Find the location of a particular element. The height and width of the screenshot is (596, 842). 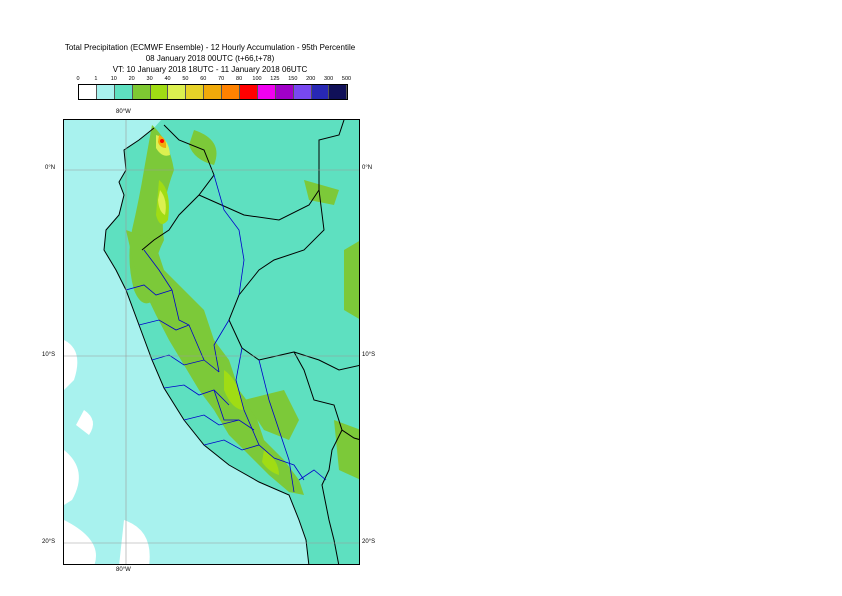

legend-label-4: 30 is located at coordinates (149, 79).